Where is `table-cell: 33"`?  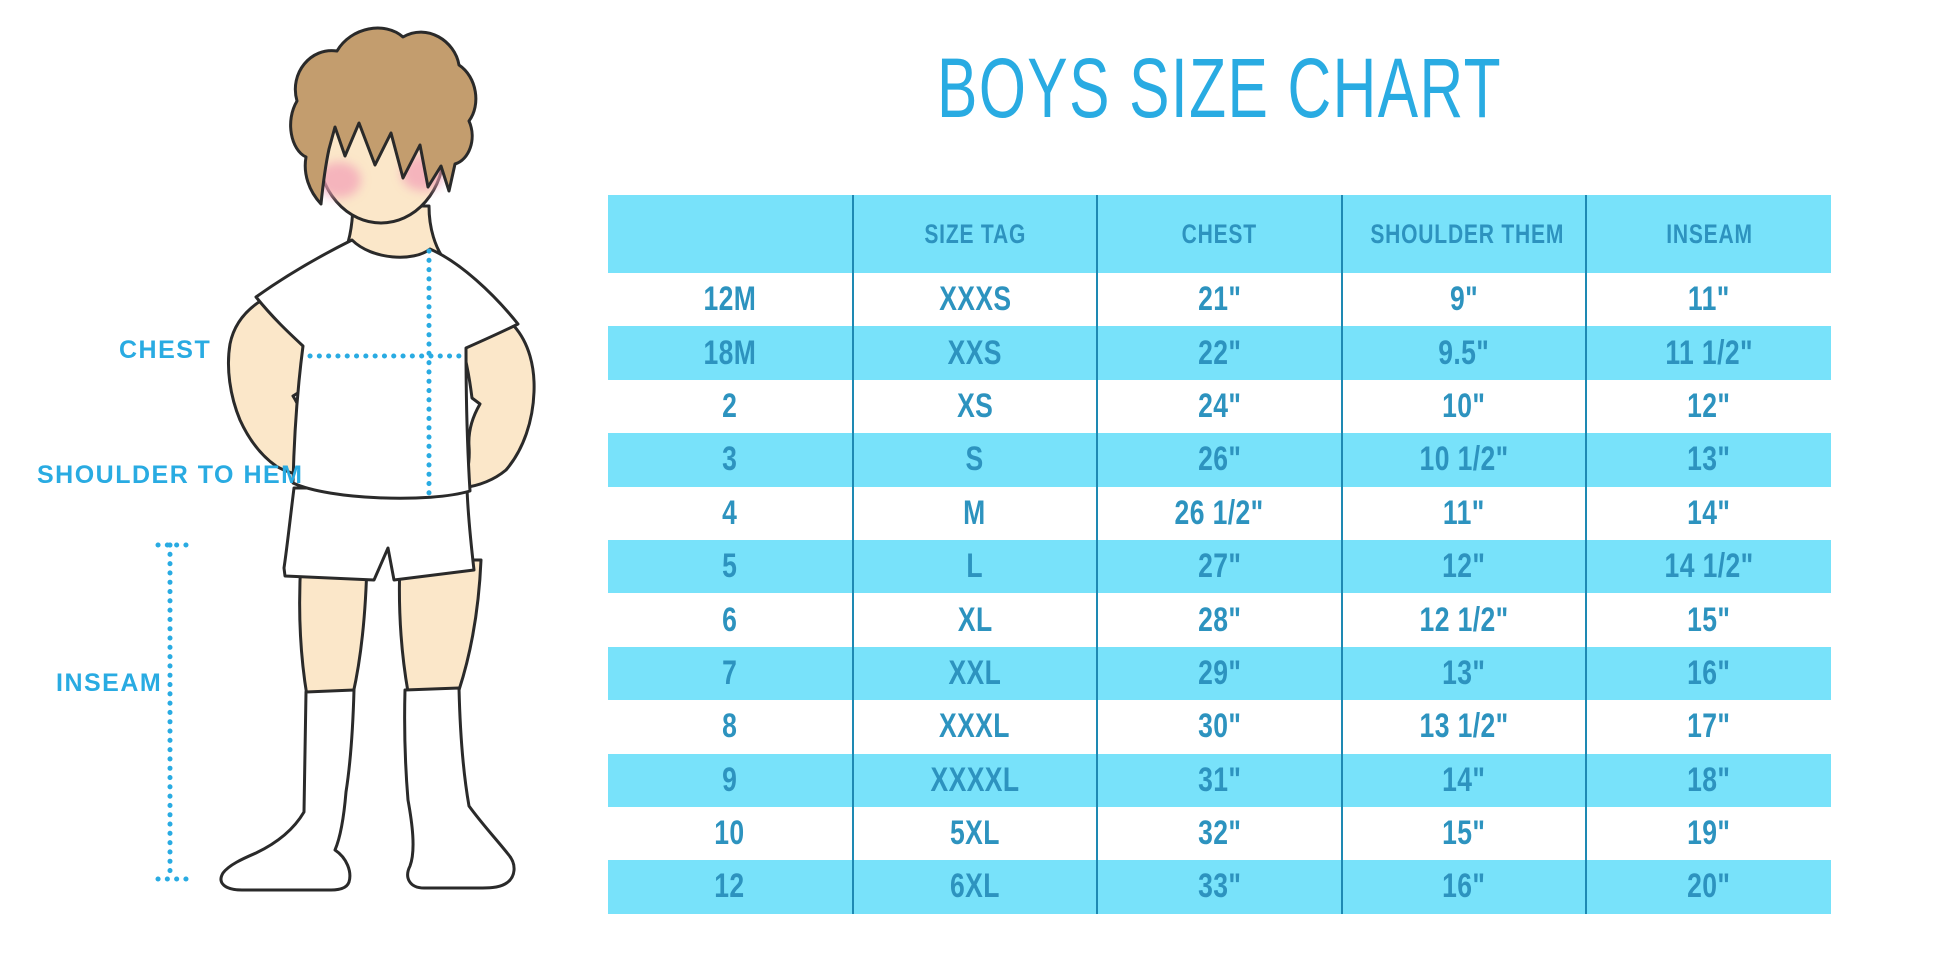
table-cell: 33" is located at coordinates (1219, 887).